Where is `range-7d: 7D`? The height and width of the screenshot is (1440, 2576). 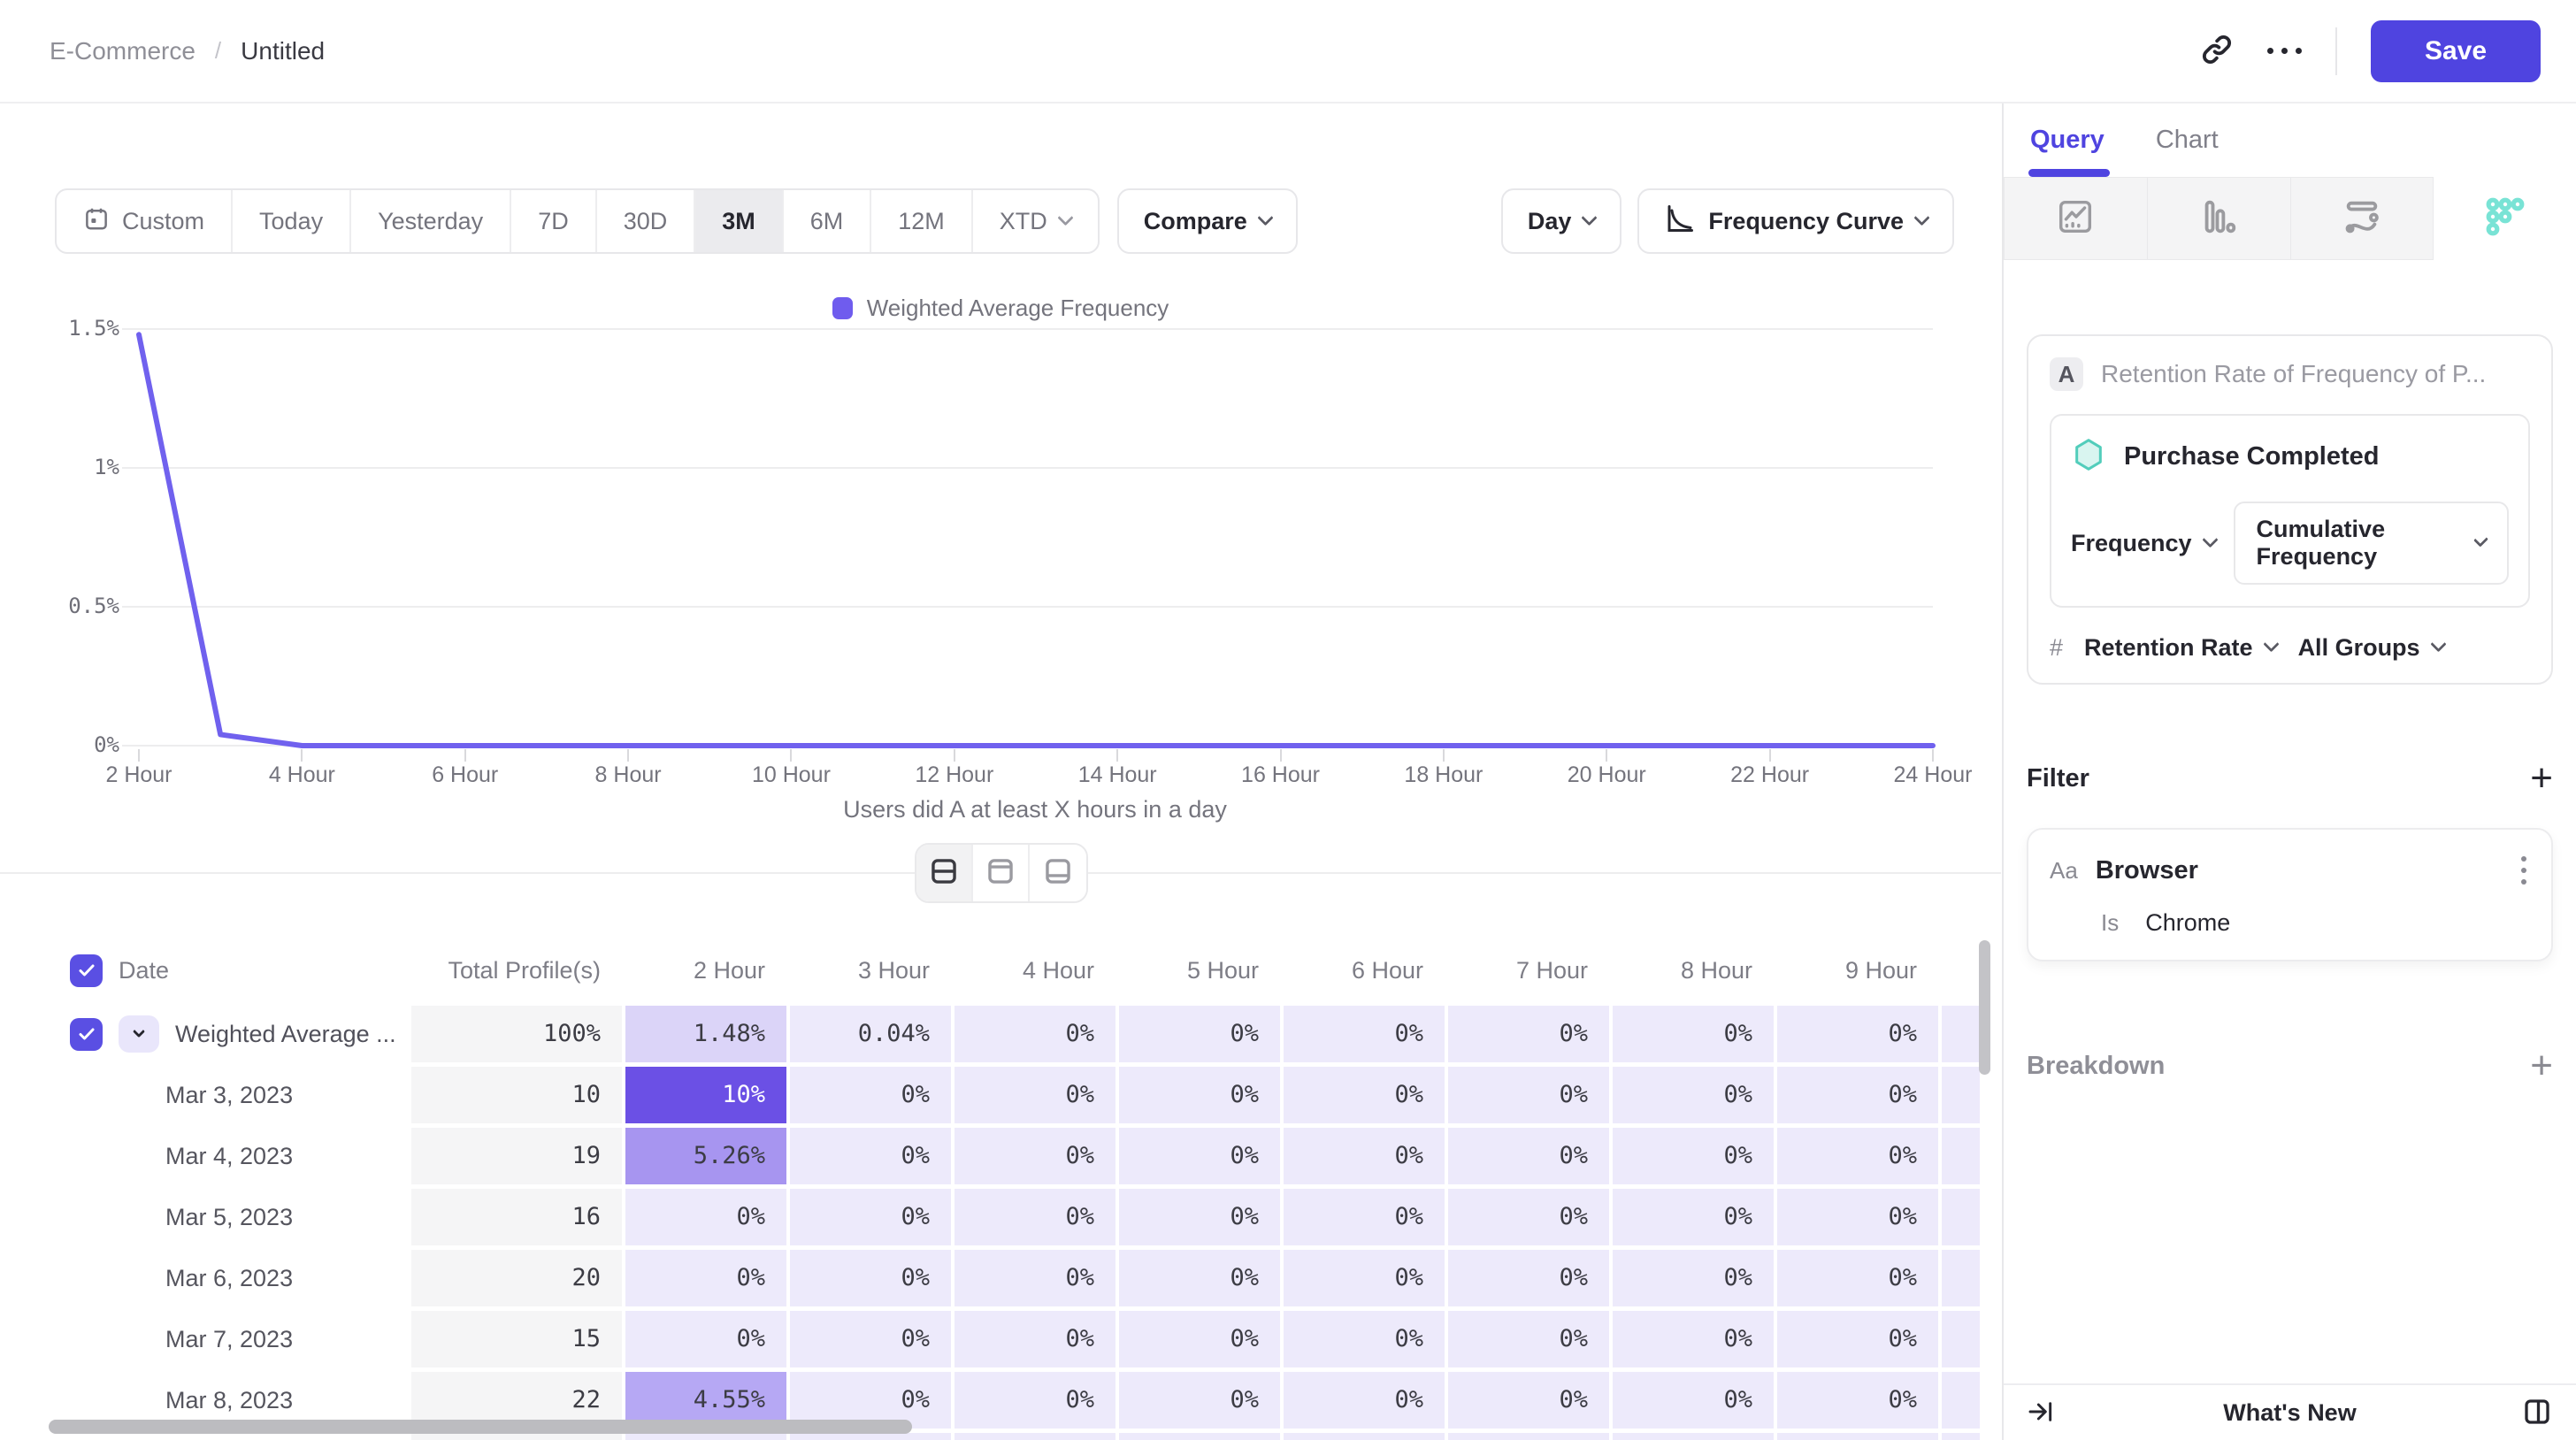 range-7d: 7D is located at coordinates (554, 221).